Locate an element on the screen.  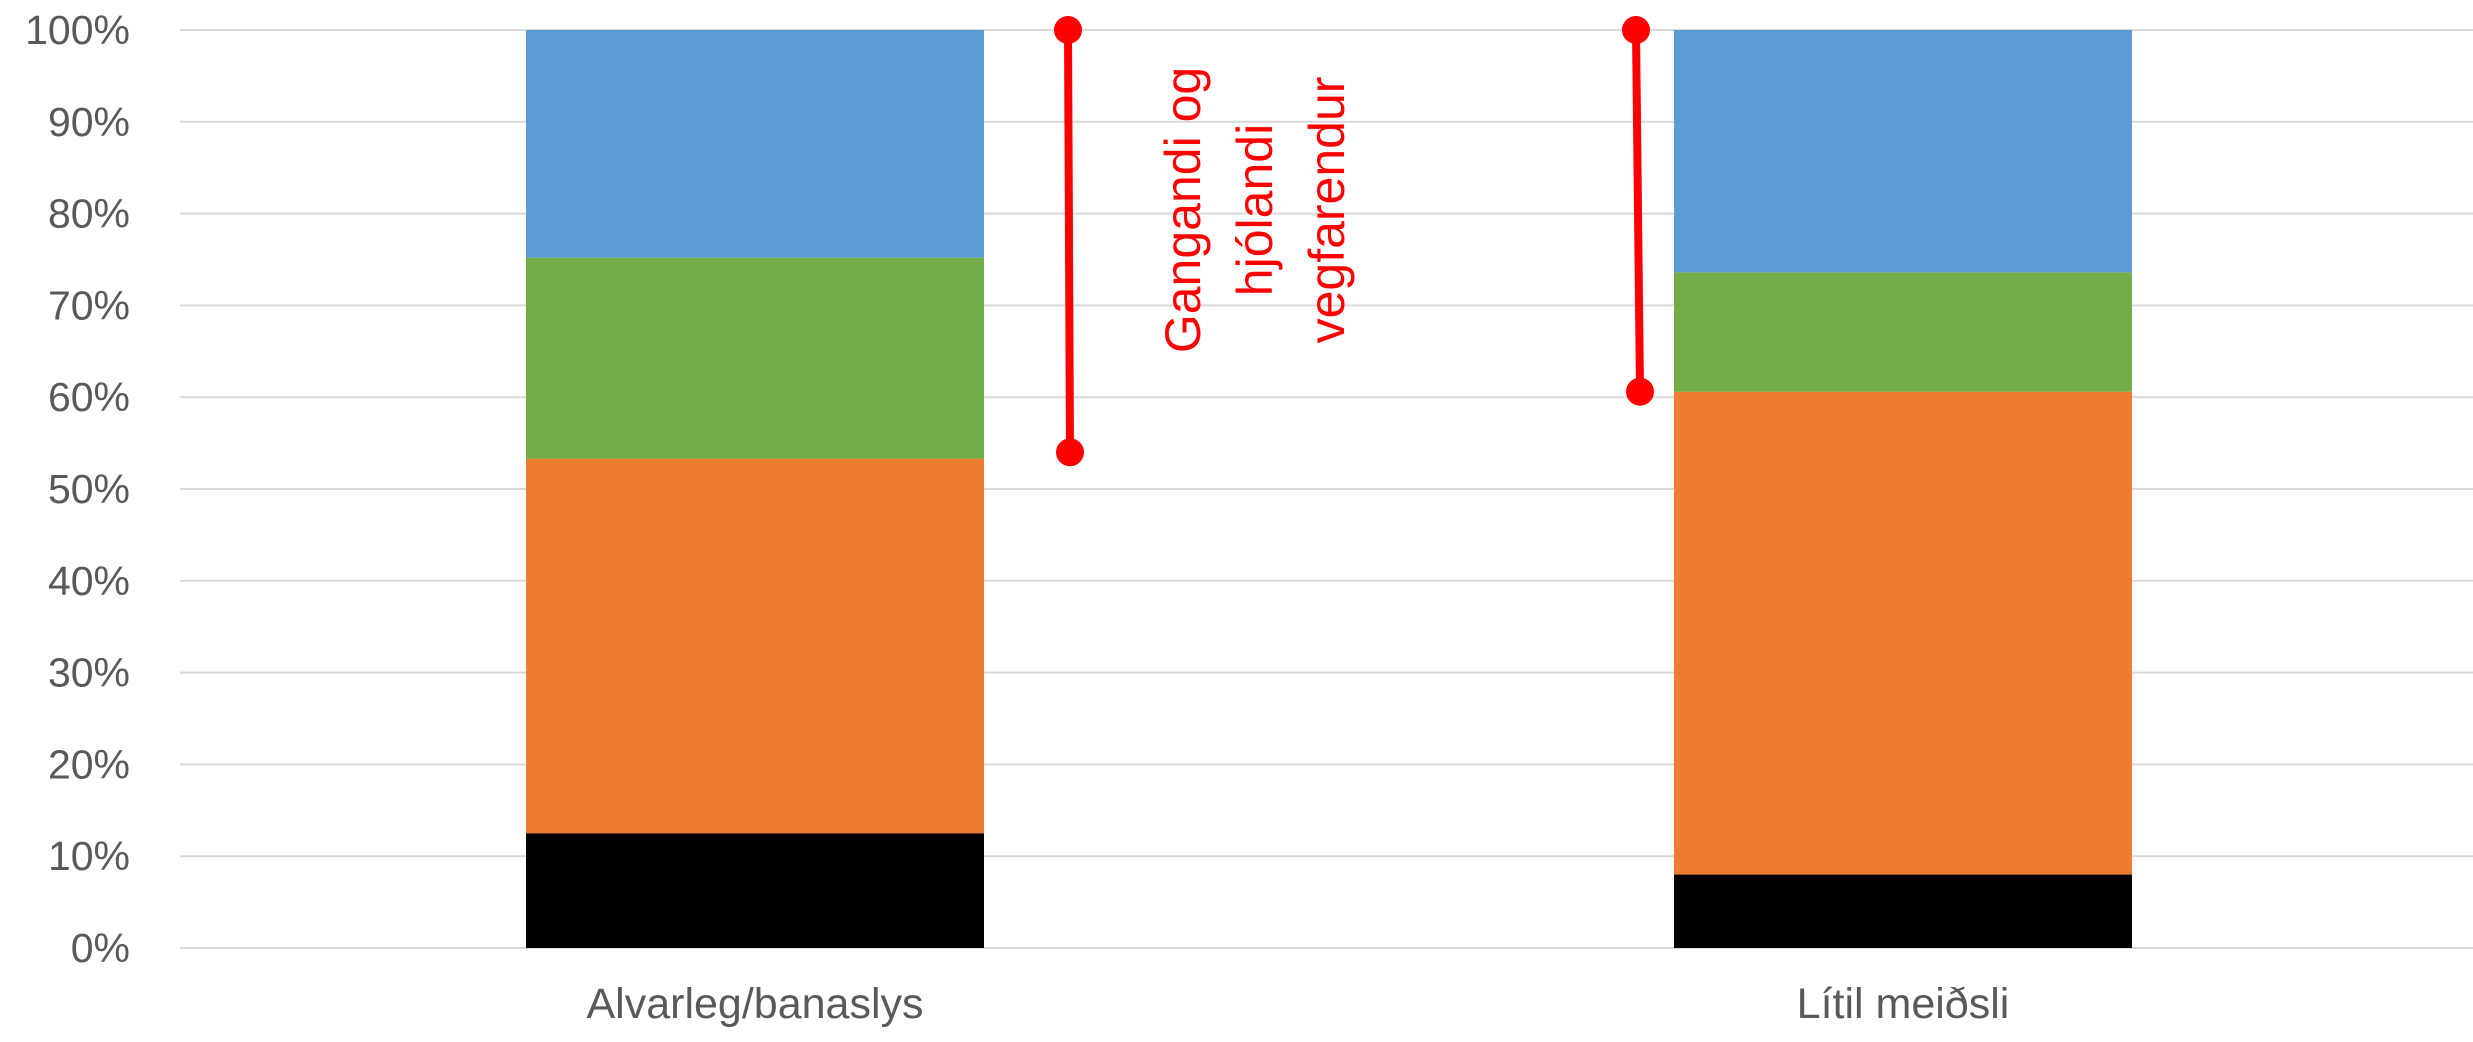
annotation-text-line: hjólandi is located at coordinates (1255, 210).